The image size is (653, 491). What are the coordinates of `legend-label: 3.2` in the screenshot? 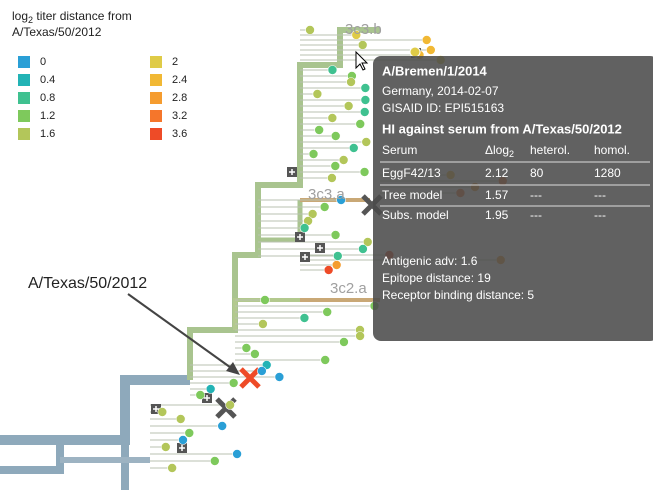 It's located at (179, 116).